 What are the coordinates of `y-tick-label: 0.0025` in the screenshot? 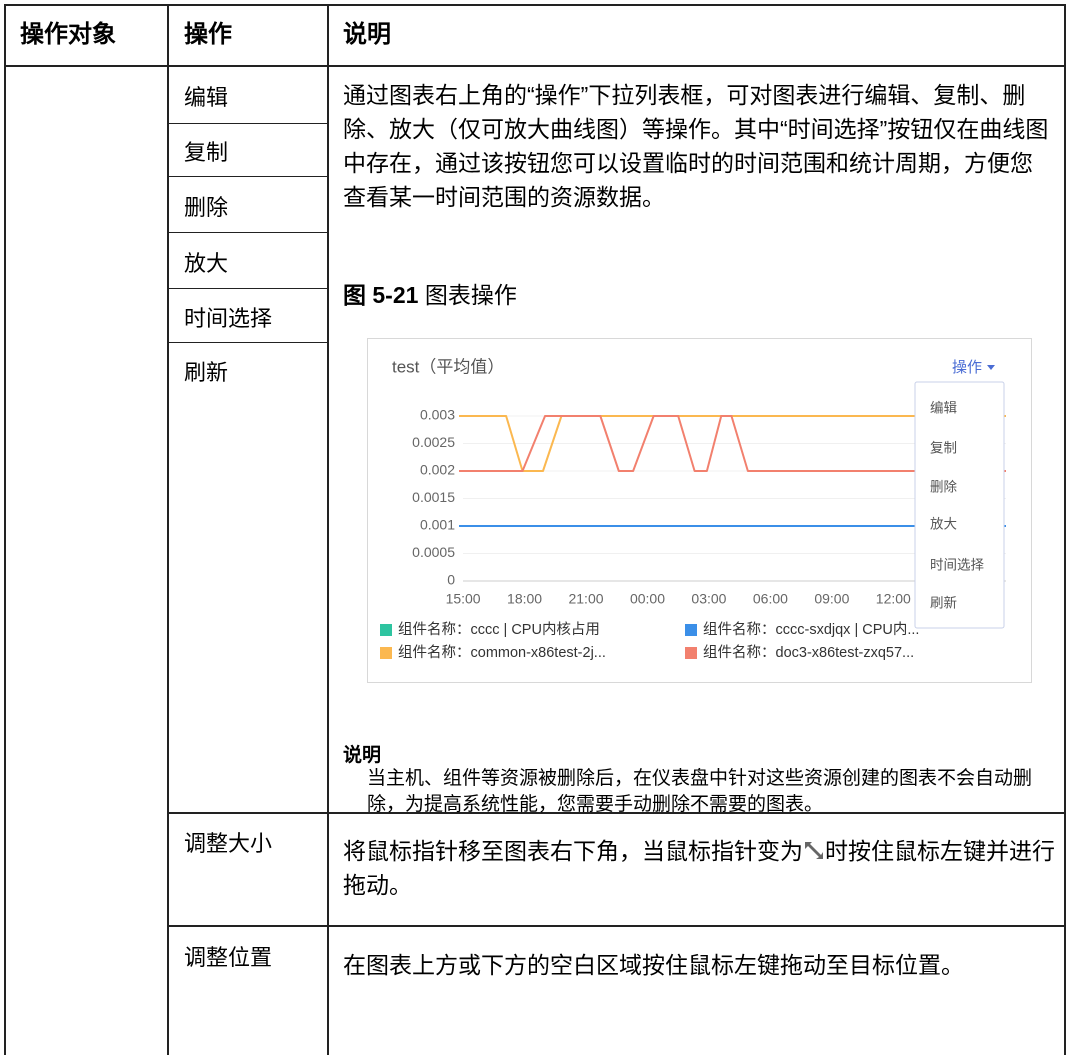 It's located at (433, 442).